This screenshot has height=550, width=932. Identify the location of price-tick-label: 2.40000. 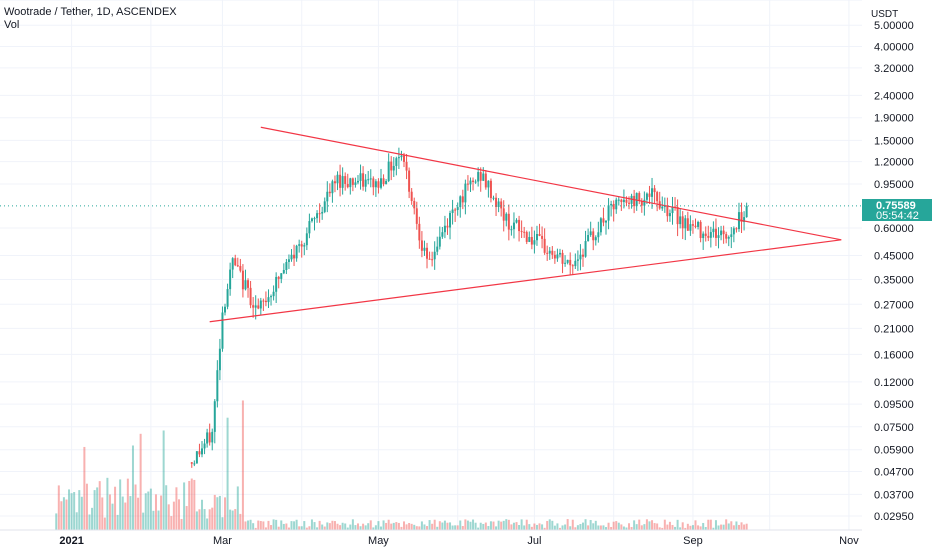
(894, 96).